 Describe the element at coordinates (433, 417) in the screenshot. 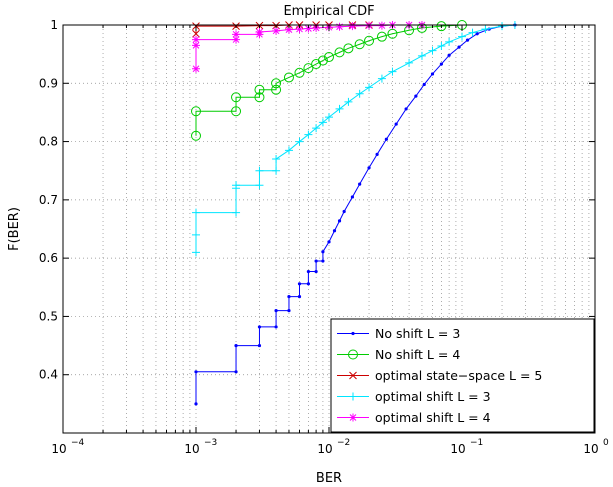

I see `legend-label: optimal shift L = 4` at that location.